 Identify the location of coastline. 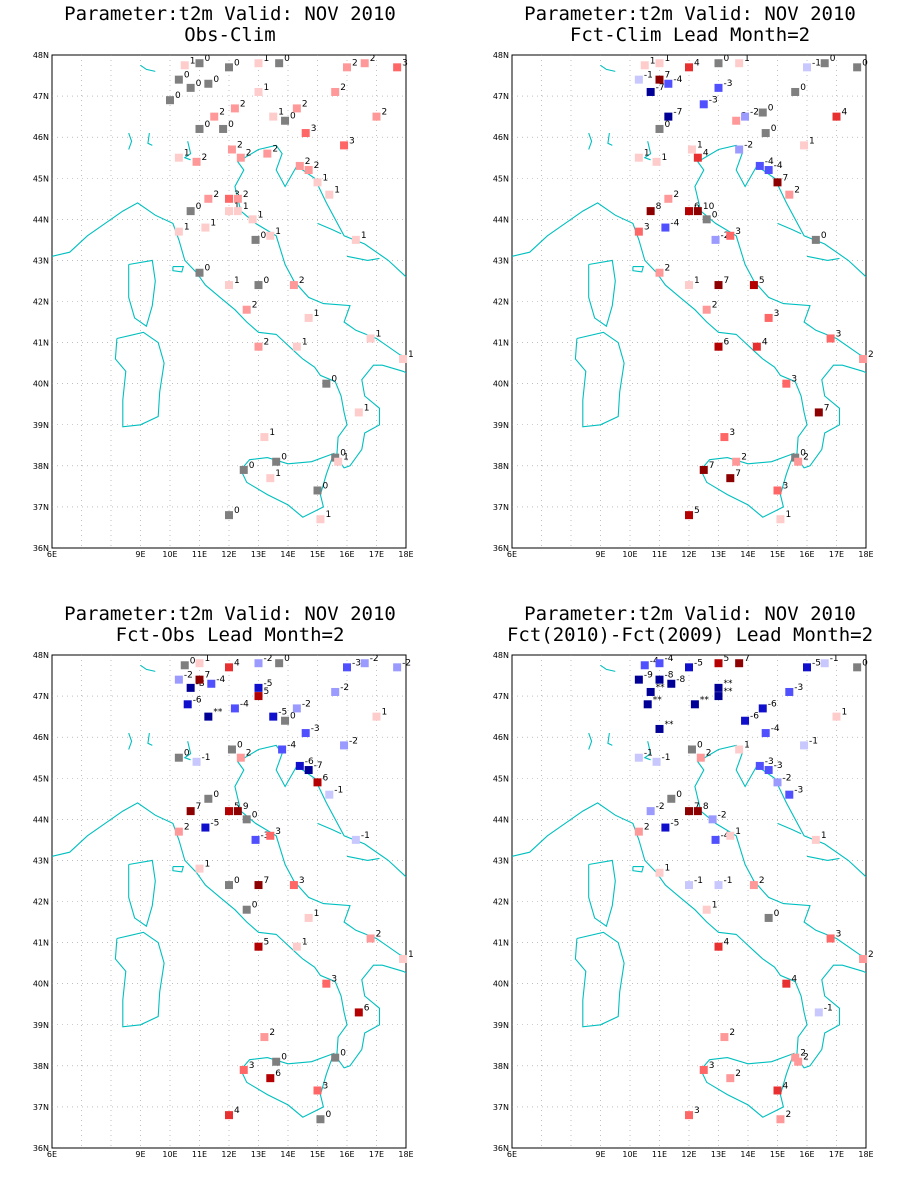
(229, 291).